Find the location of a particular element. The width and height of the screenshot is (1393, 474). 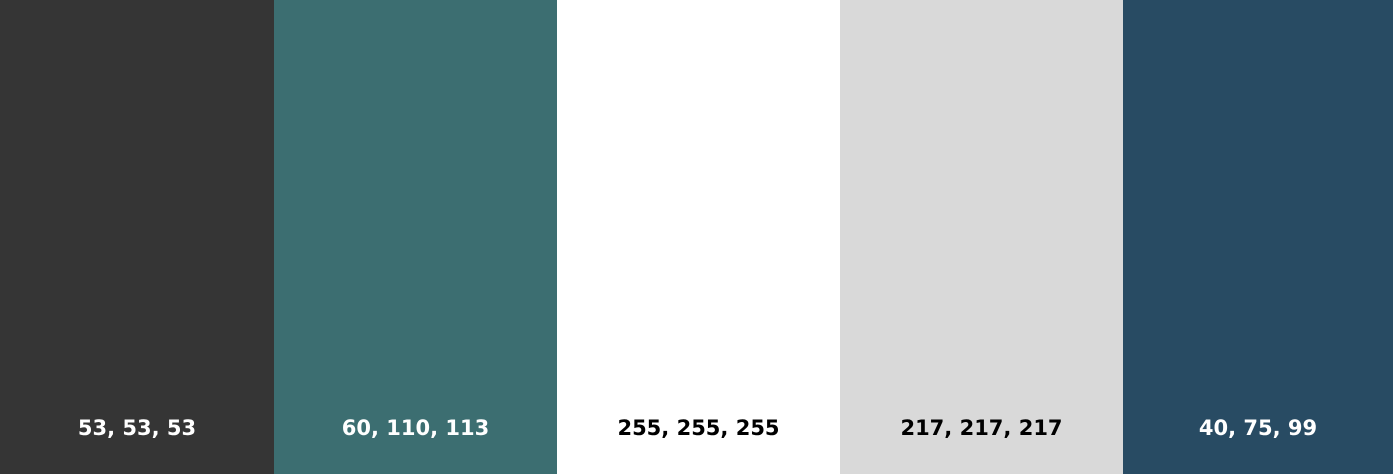

swatch-rgb-label: 255, 255, 255 is located at coordinates (698, 428).